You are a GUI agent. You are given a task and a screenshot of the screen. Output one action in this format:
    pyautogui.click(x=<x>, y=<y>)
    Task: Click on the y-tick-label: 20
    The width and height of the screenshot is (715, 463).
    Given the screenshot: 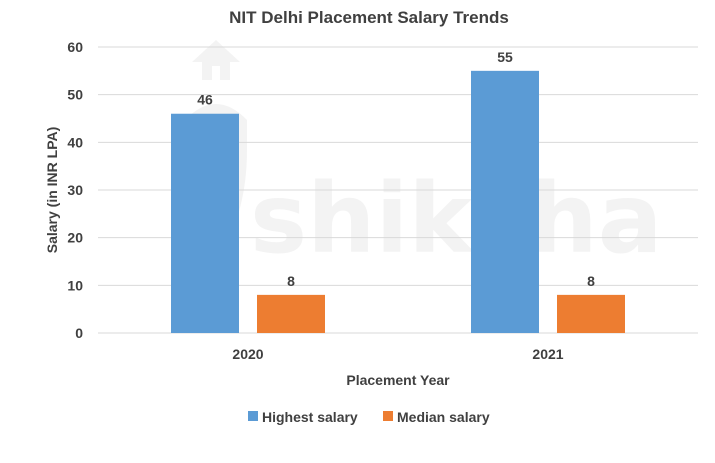 What is the action you would take?
    pyautogui.click(x=75, y=238)
    